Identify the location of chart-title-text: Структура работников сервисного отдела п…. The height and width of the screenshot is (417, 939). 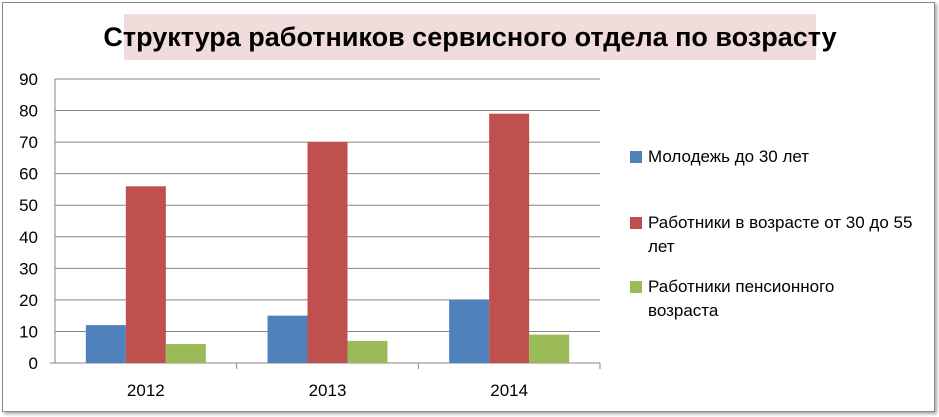
(470, 36).